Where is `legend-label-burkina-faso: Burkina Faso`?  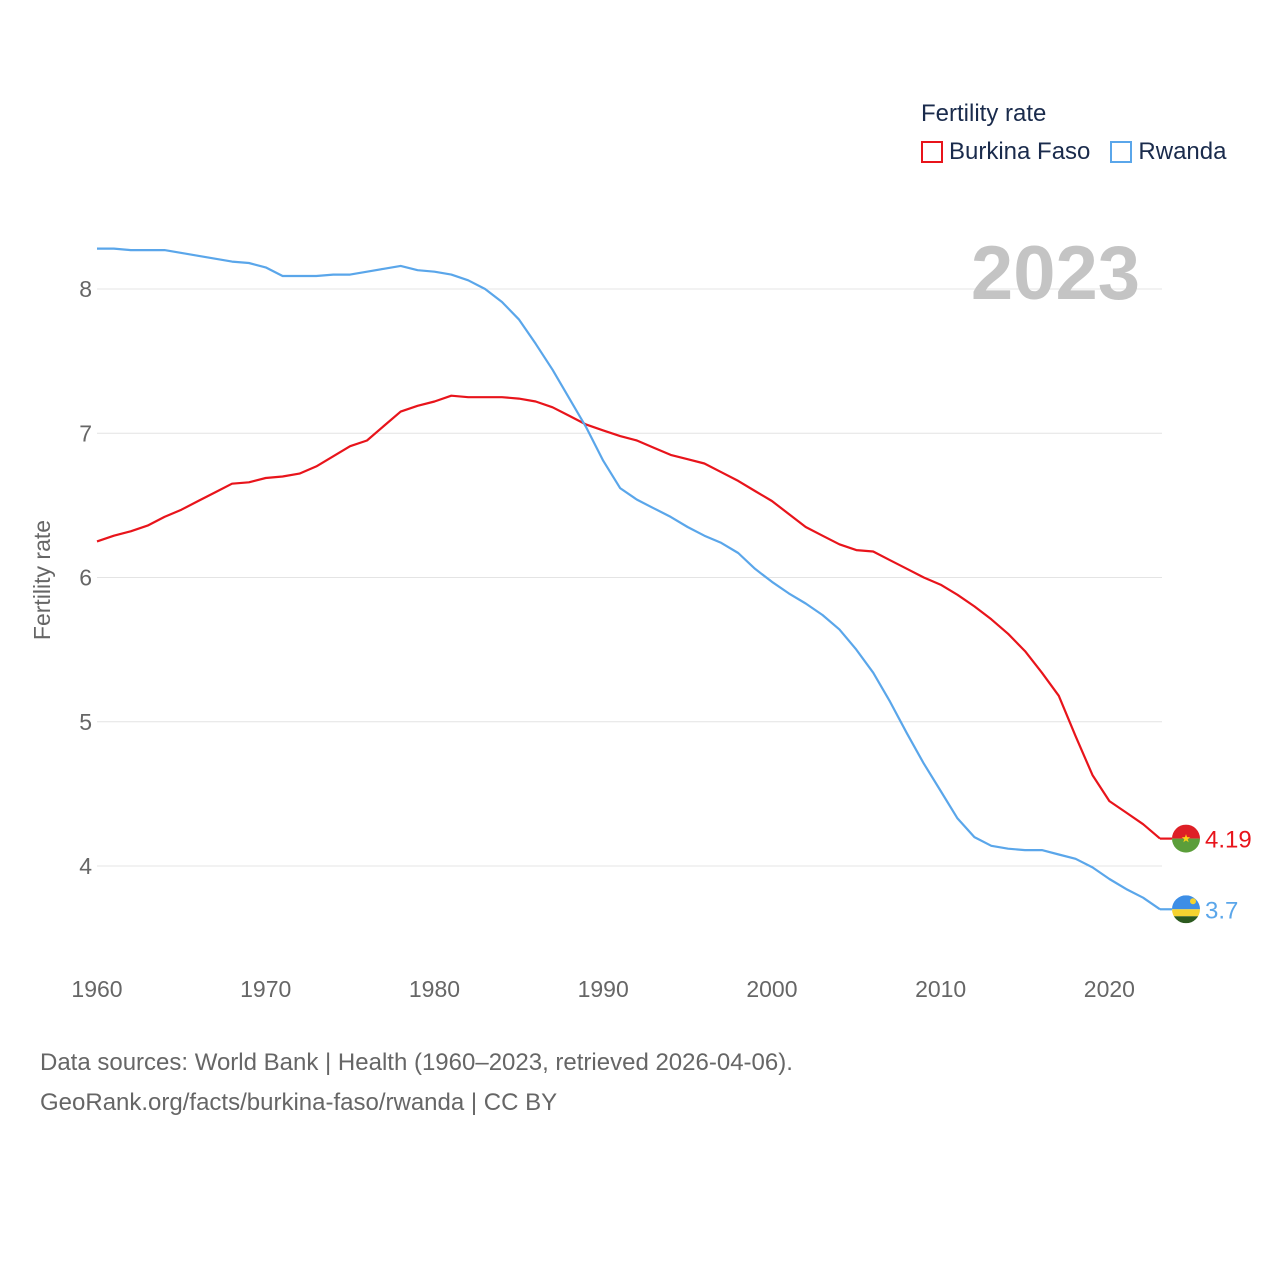
legend-label-burkina-faso: Burkina Faso is located at coordinates (1020, 151).